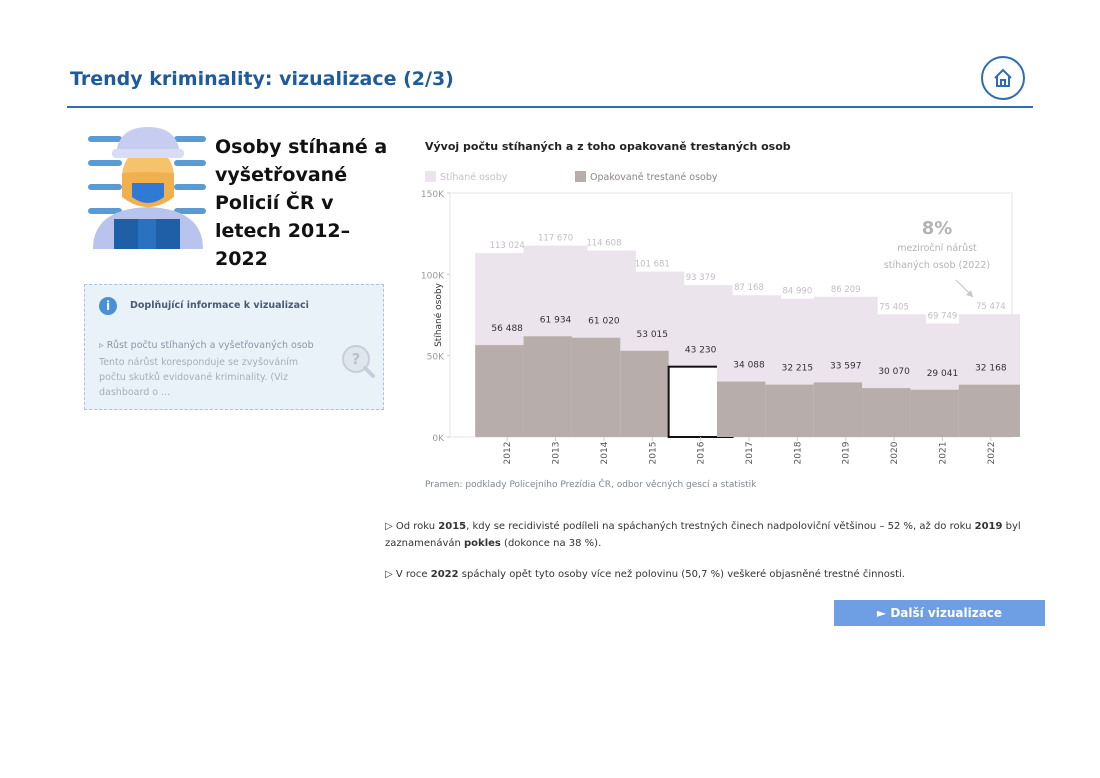 The image size is (1100, 778). What do you see at coordinates (580, 176) in the screenshot?
I see `legend-swatch-repeat` at bounding box center [580, 176].